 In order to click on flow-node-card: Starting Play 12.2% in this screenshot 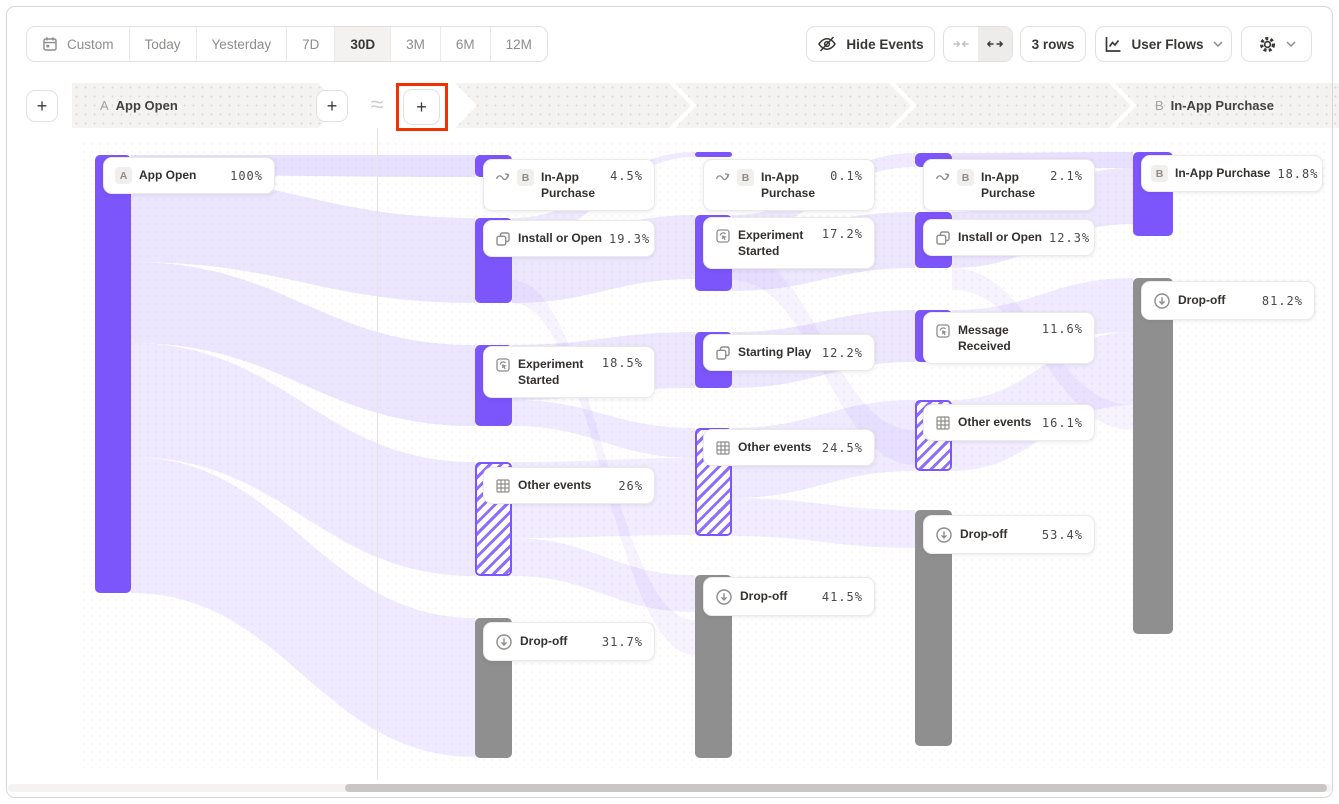, I will do `click(789, 352)`.